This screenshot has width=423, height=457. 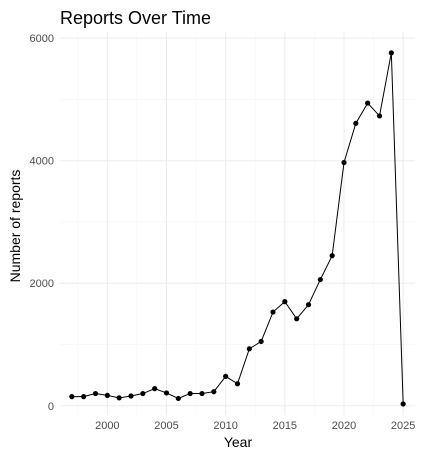 What do you see at coordinates (51, 407) in the screenshot?
I see `y-tick-label: 0` at bounding box center [51, 407].